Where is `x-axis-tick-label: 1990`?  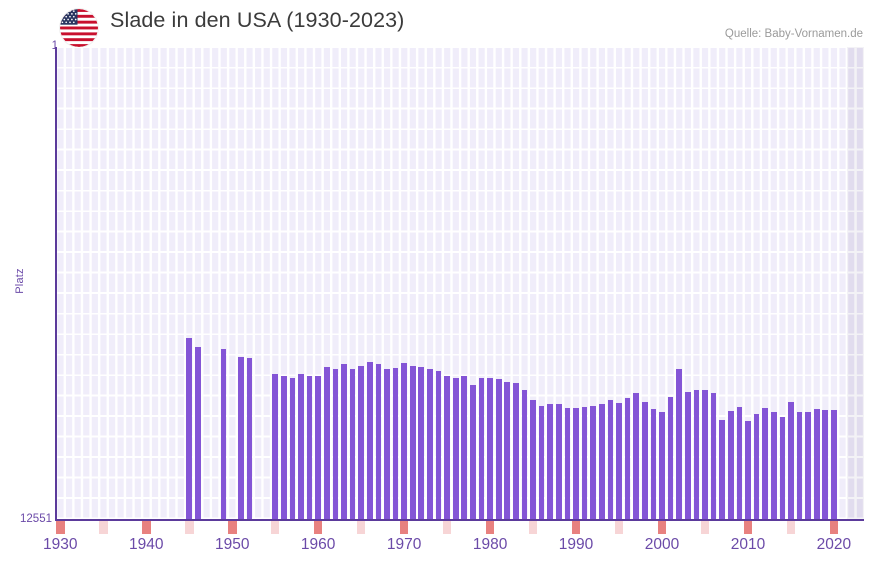 x-axis-tick-label: 1990 is located at coordinates (576, 544).